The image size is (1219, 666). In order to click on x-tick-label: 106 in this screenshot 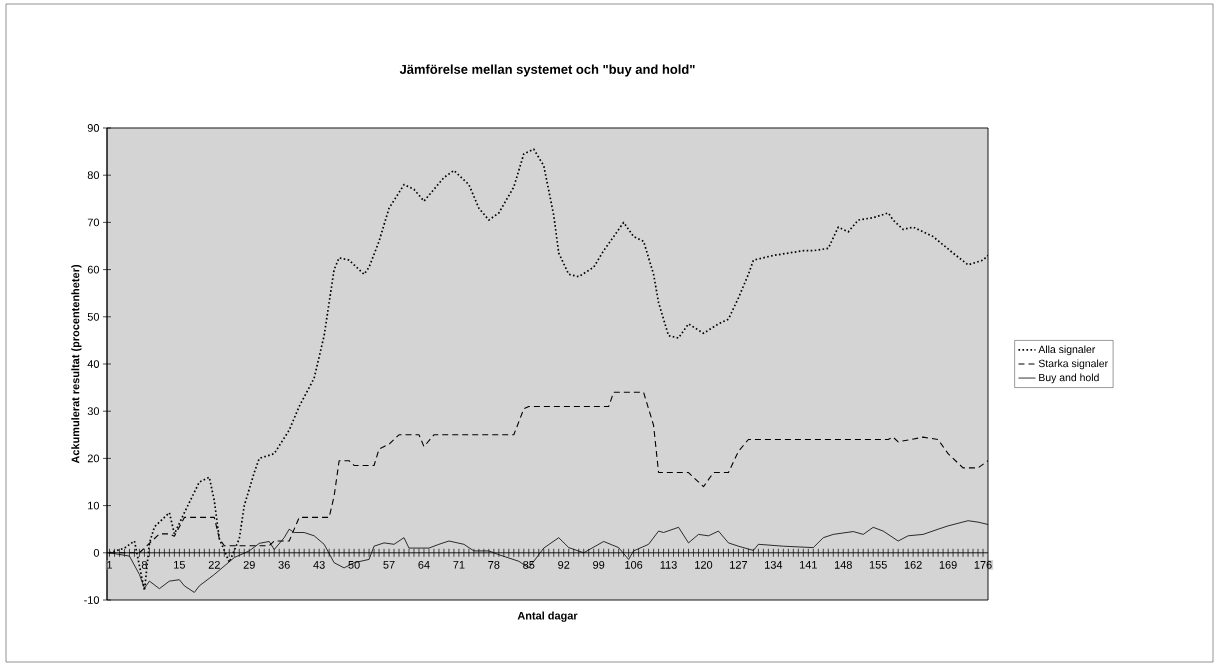, I will do `click(634, 565)`.